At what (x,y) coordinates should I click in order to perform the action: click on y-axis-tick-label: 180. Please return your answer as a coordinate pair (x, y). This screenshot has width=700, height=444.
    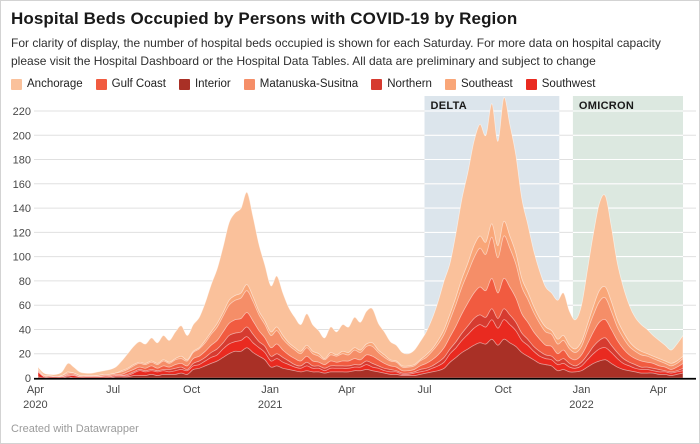
    Looking at the image, I should click on (22, 161).